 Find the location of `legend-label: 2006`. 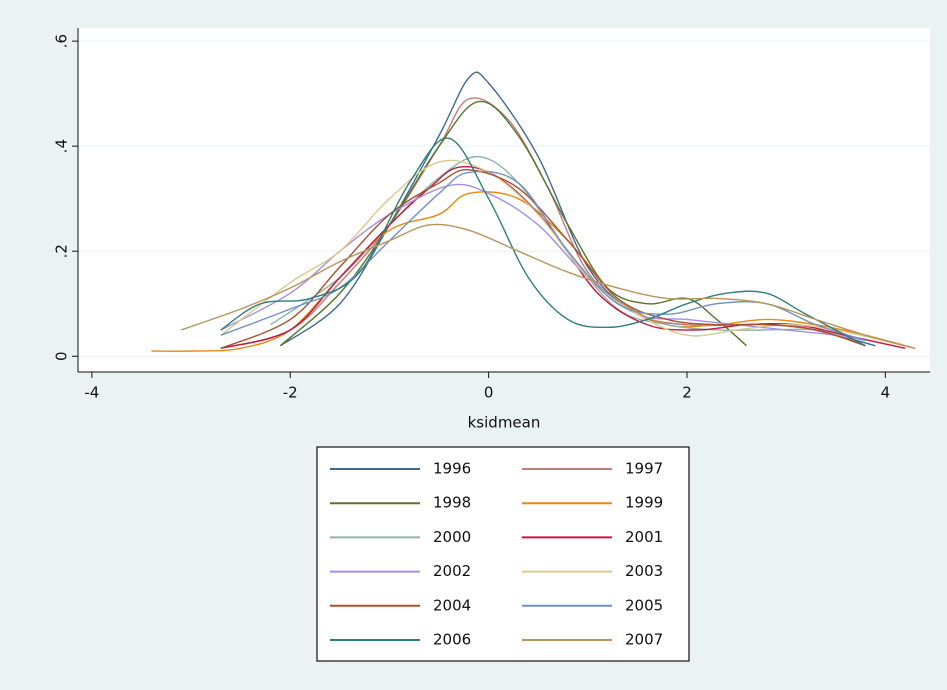

legend-label: 2006 is located at coordinates (452, 640).